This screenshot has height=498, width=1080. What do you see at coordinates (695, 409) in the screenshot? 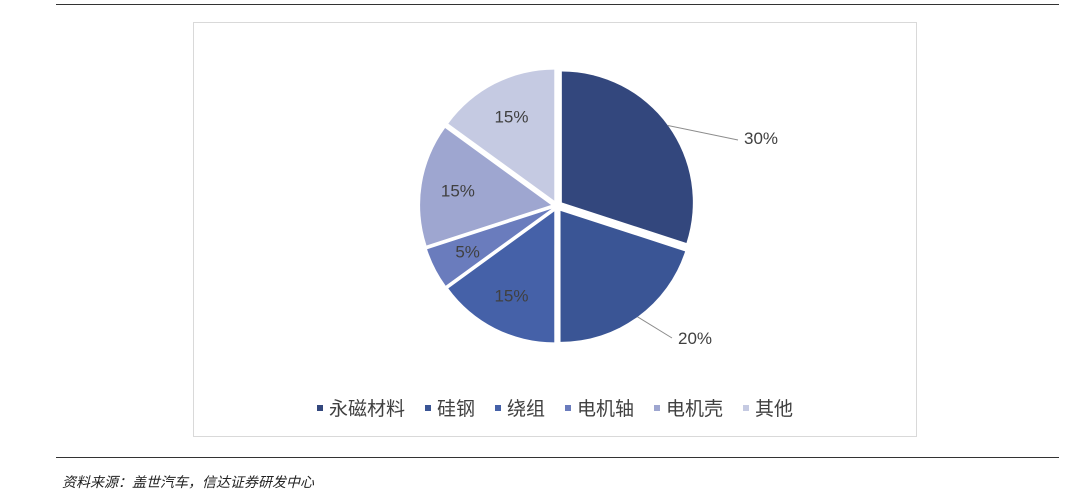
I see `legend-label: 电机壳` at bounding box center [695, 409].